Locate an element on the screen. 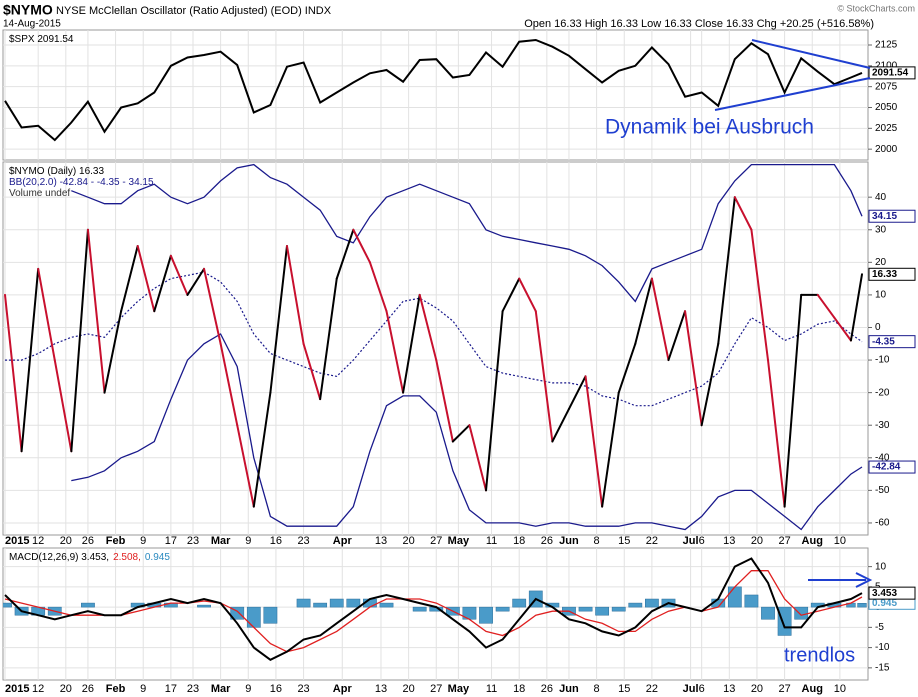 Image resolution: width=918 pixels, height=697 pixels. y-tick-label: 2075 is located at coordinates (886, 86).